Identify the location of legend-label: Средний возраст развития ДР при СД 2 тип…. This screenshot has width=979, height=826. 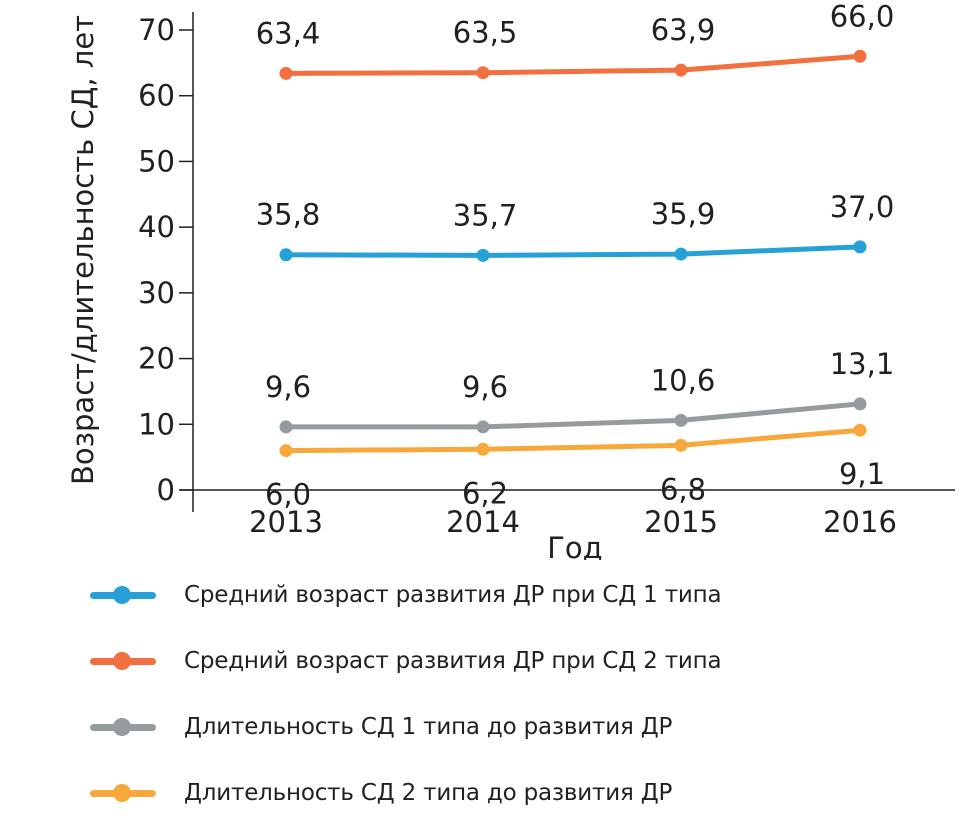
(453, 661).